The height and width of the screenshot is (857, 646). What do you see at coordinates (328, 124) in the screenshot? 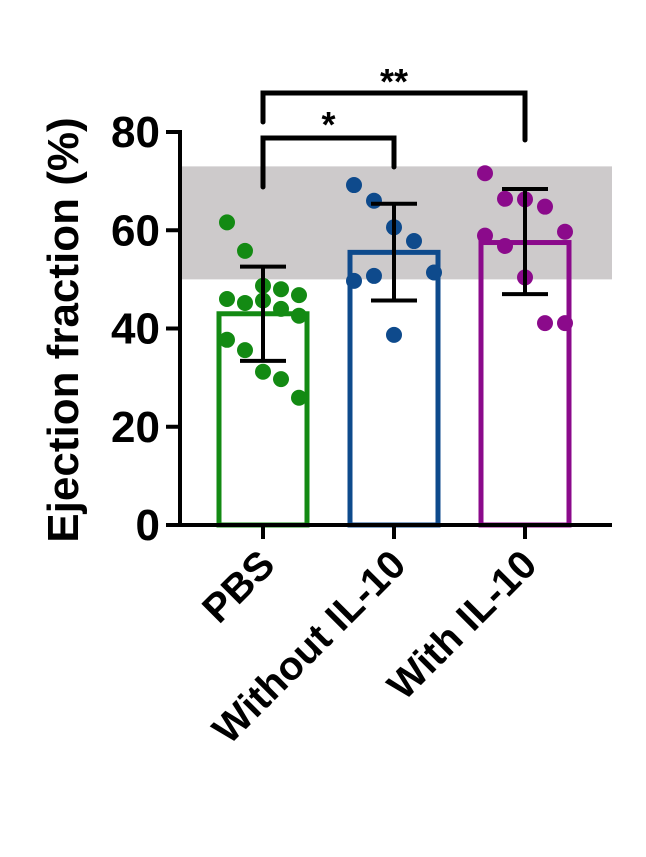
I see `significance-label: *` at bounding box center [328, 124].